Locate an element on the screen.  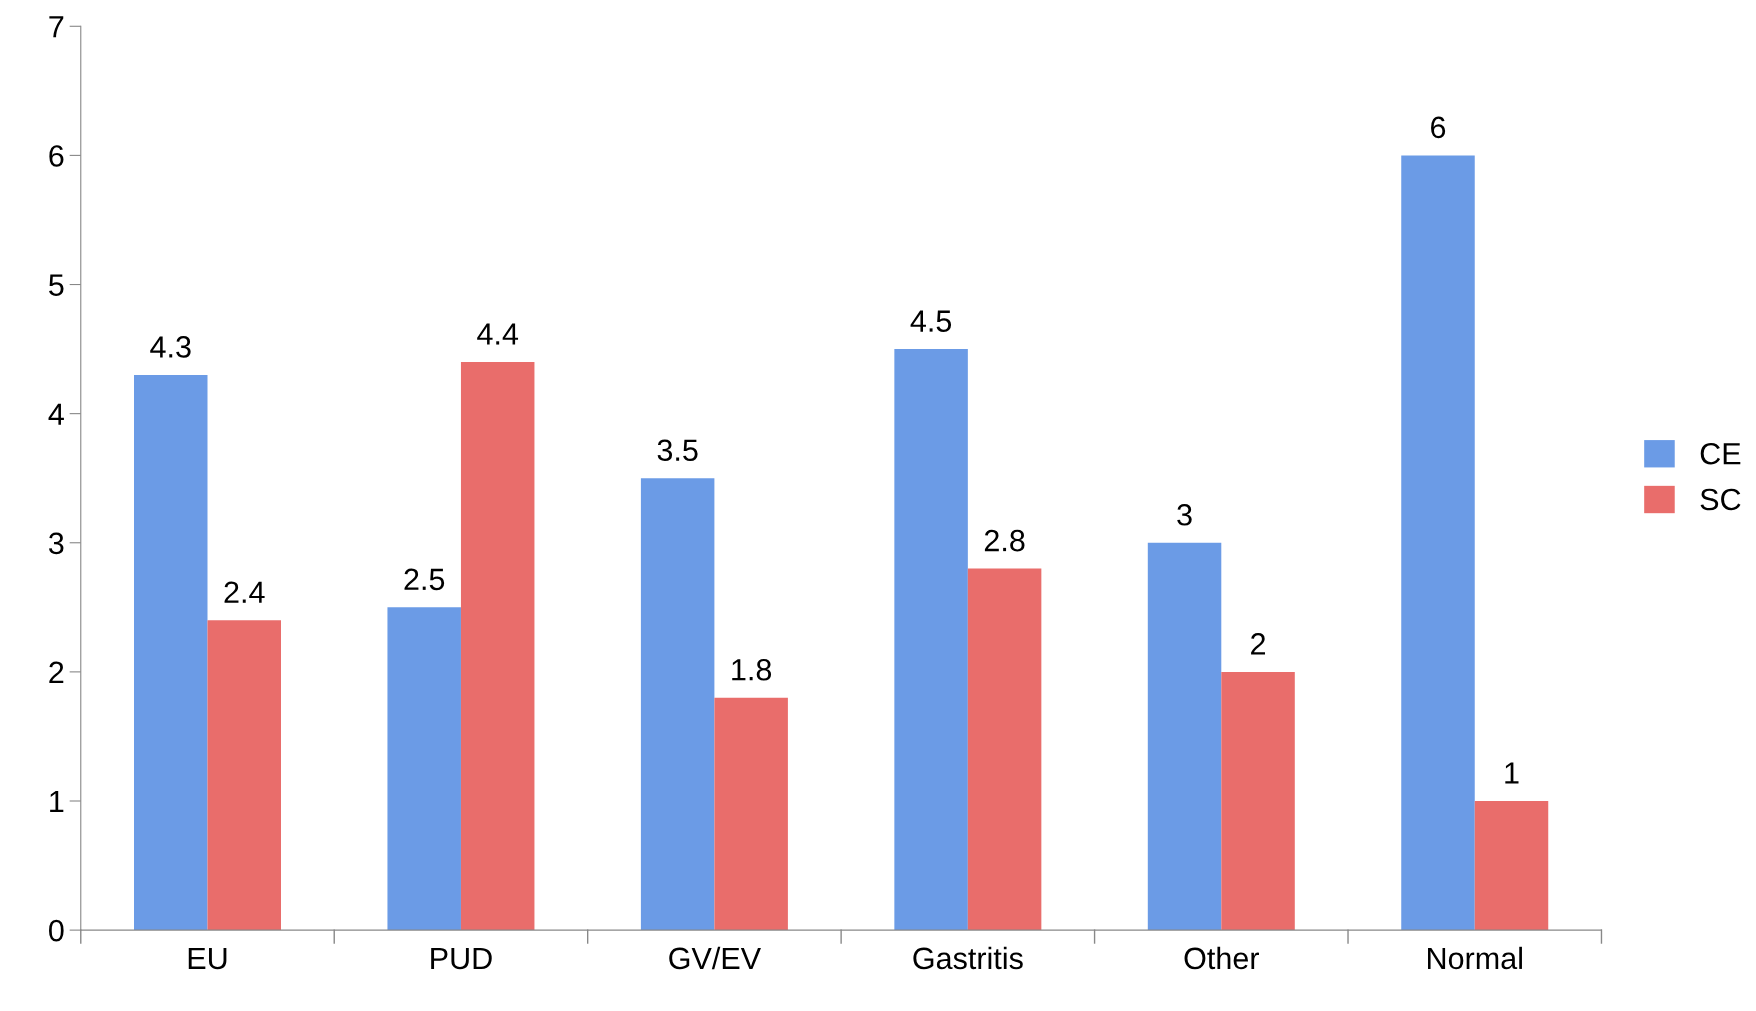
y-tick-label: 3 is located at coordinates (56, 543).